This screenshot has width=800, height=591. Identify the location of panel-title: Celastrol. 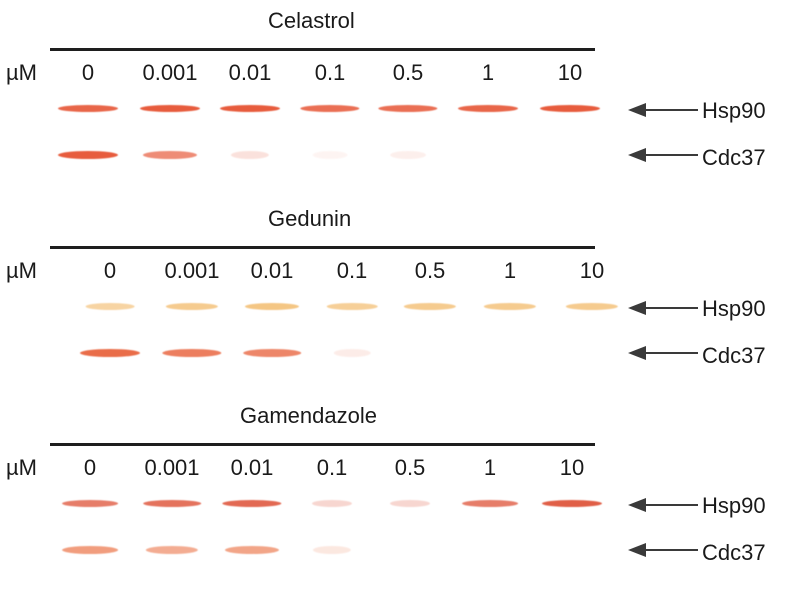
(311, 20).